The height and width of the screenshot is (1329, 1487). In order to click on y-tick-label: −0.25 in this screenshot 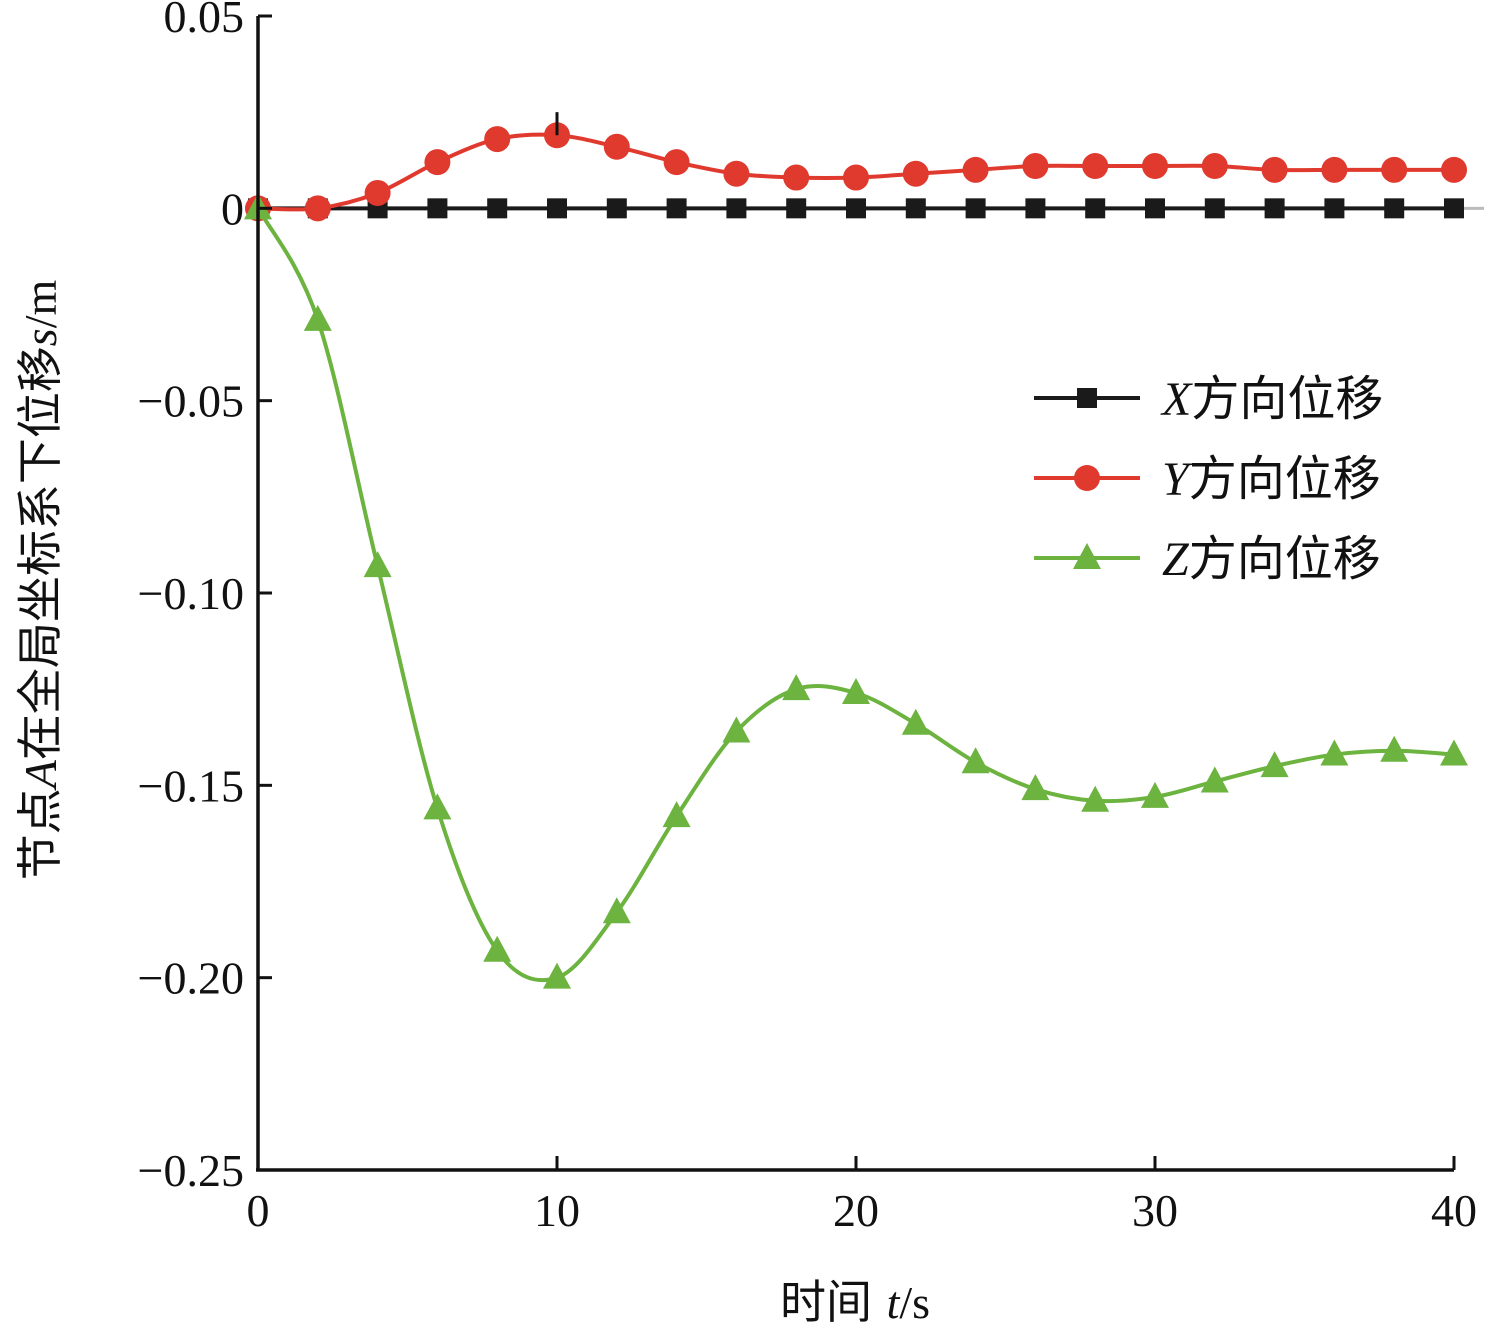, I will do `click(191, 1170)`.